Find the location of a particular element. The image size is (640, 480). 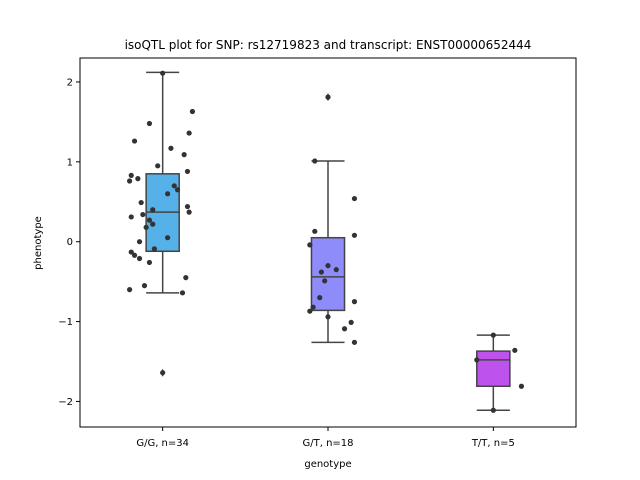

y-tick-label: −2 is located at coordinates (65, 402).